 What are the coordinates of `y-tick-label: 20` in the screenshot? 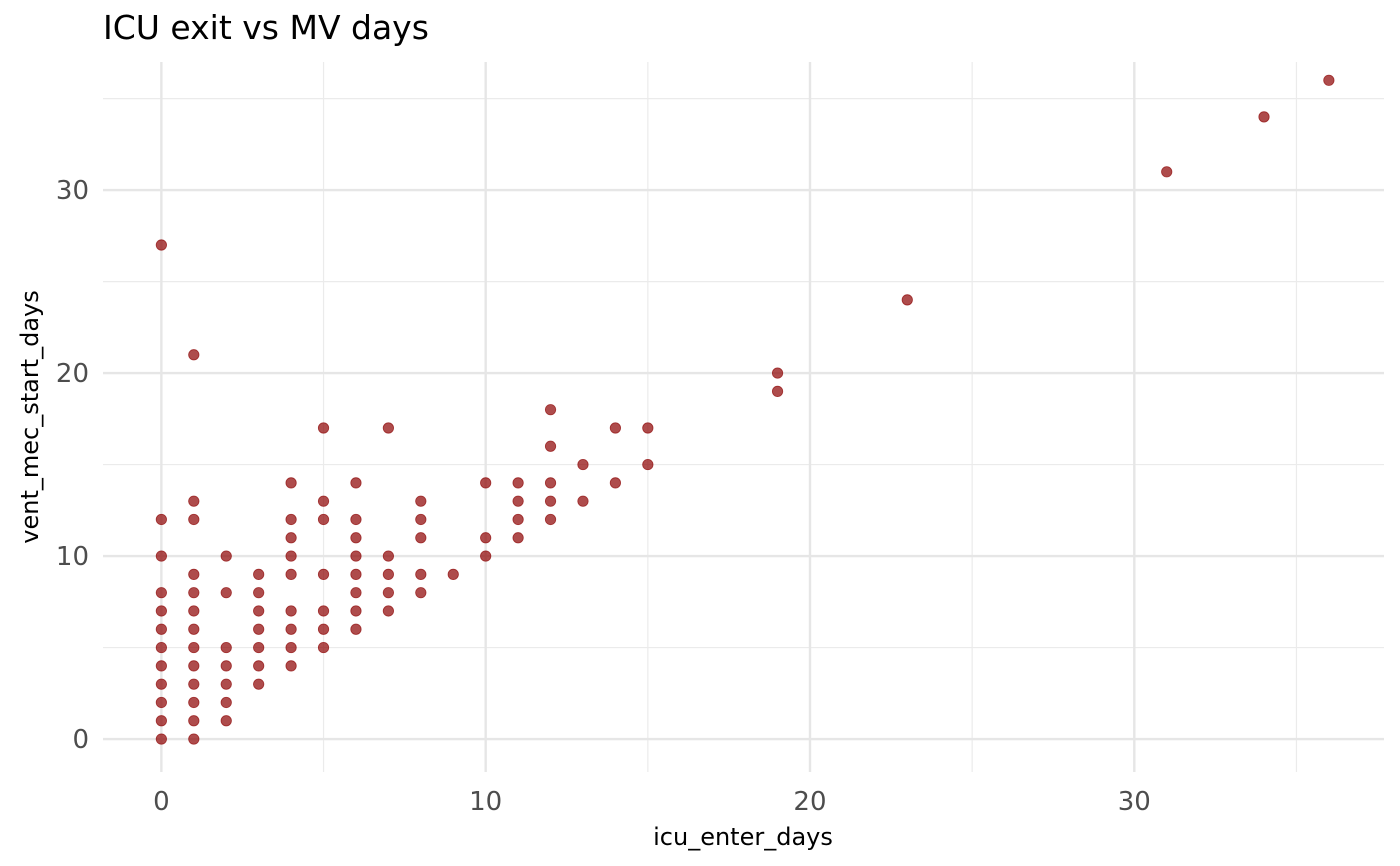 It's located at (72, 374).